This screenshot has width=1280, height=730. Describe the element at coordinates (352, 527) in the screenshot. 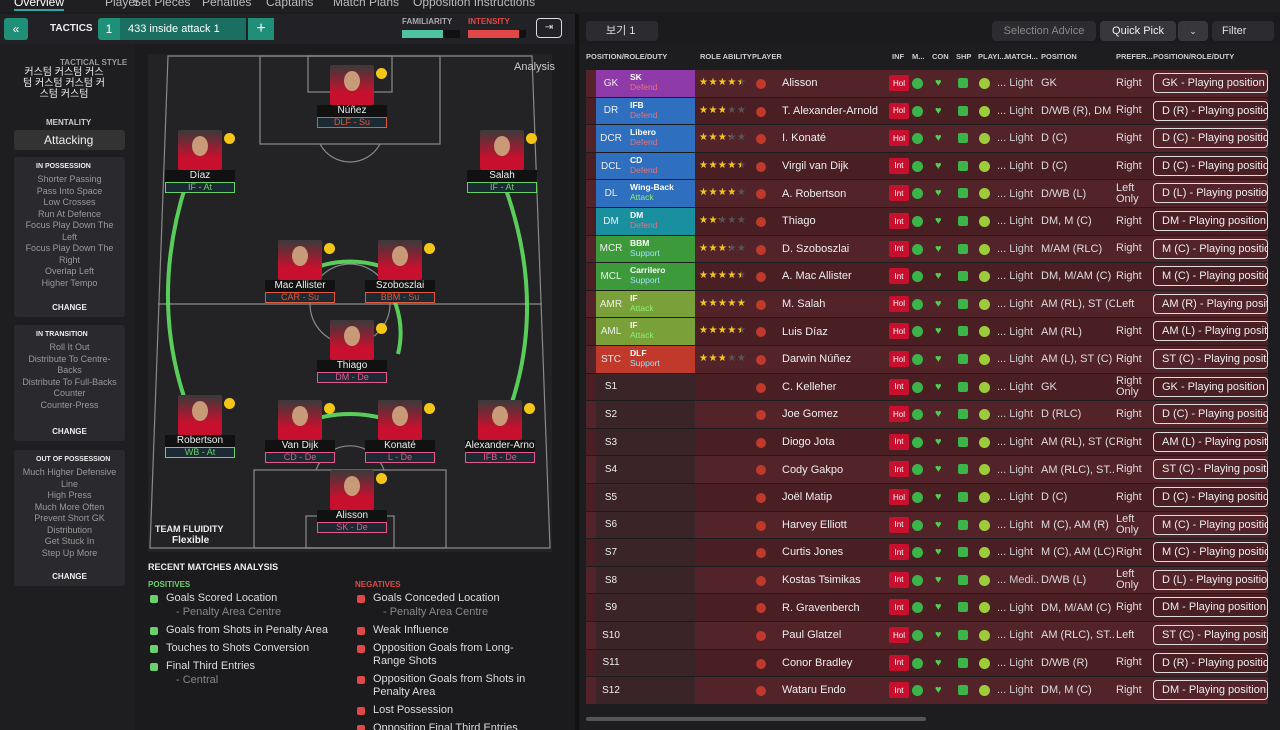

I see `player-role: SK - De` at that location.